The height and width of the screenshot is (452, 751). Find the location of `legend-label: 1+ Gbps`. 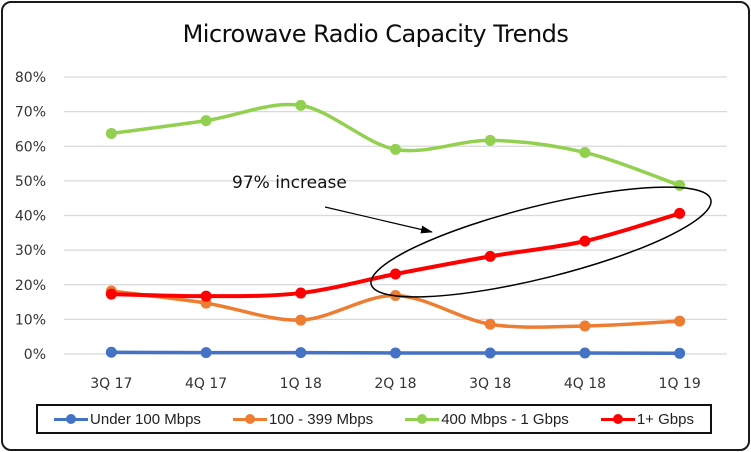

legend-label: 1+ Gbps is located at coordinates (665, 419).